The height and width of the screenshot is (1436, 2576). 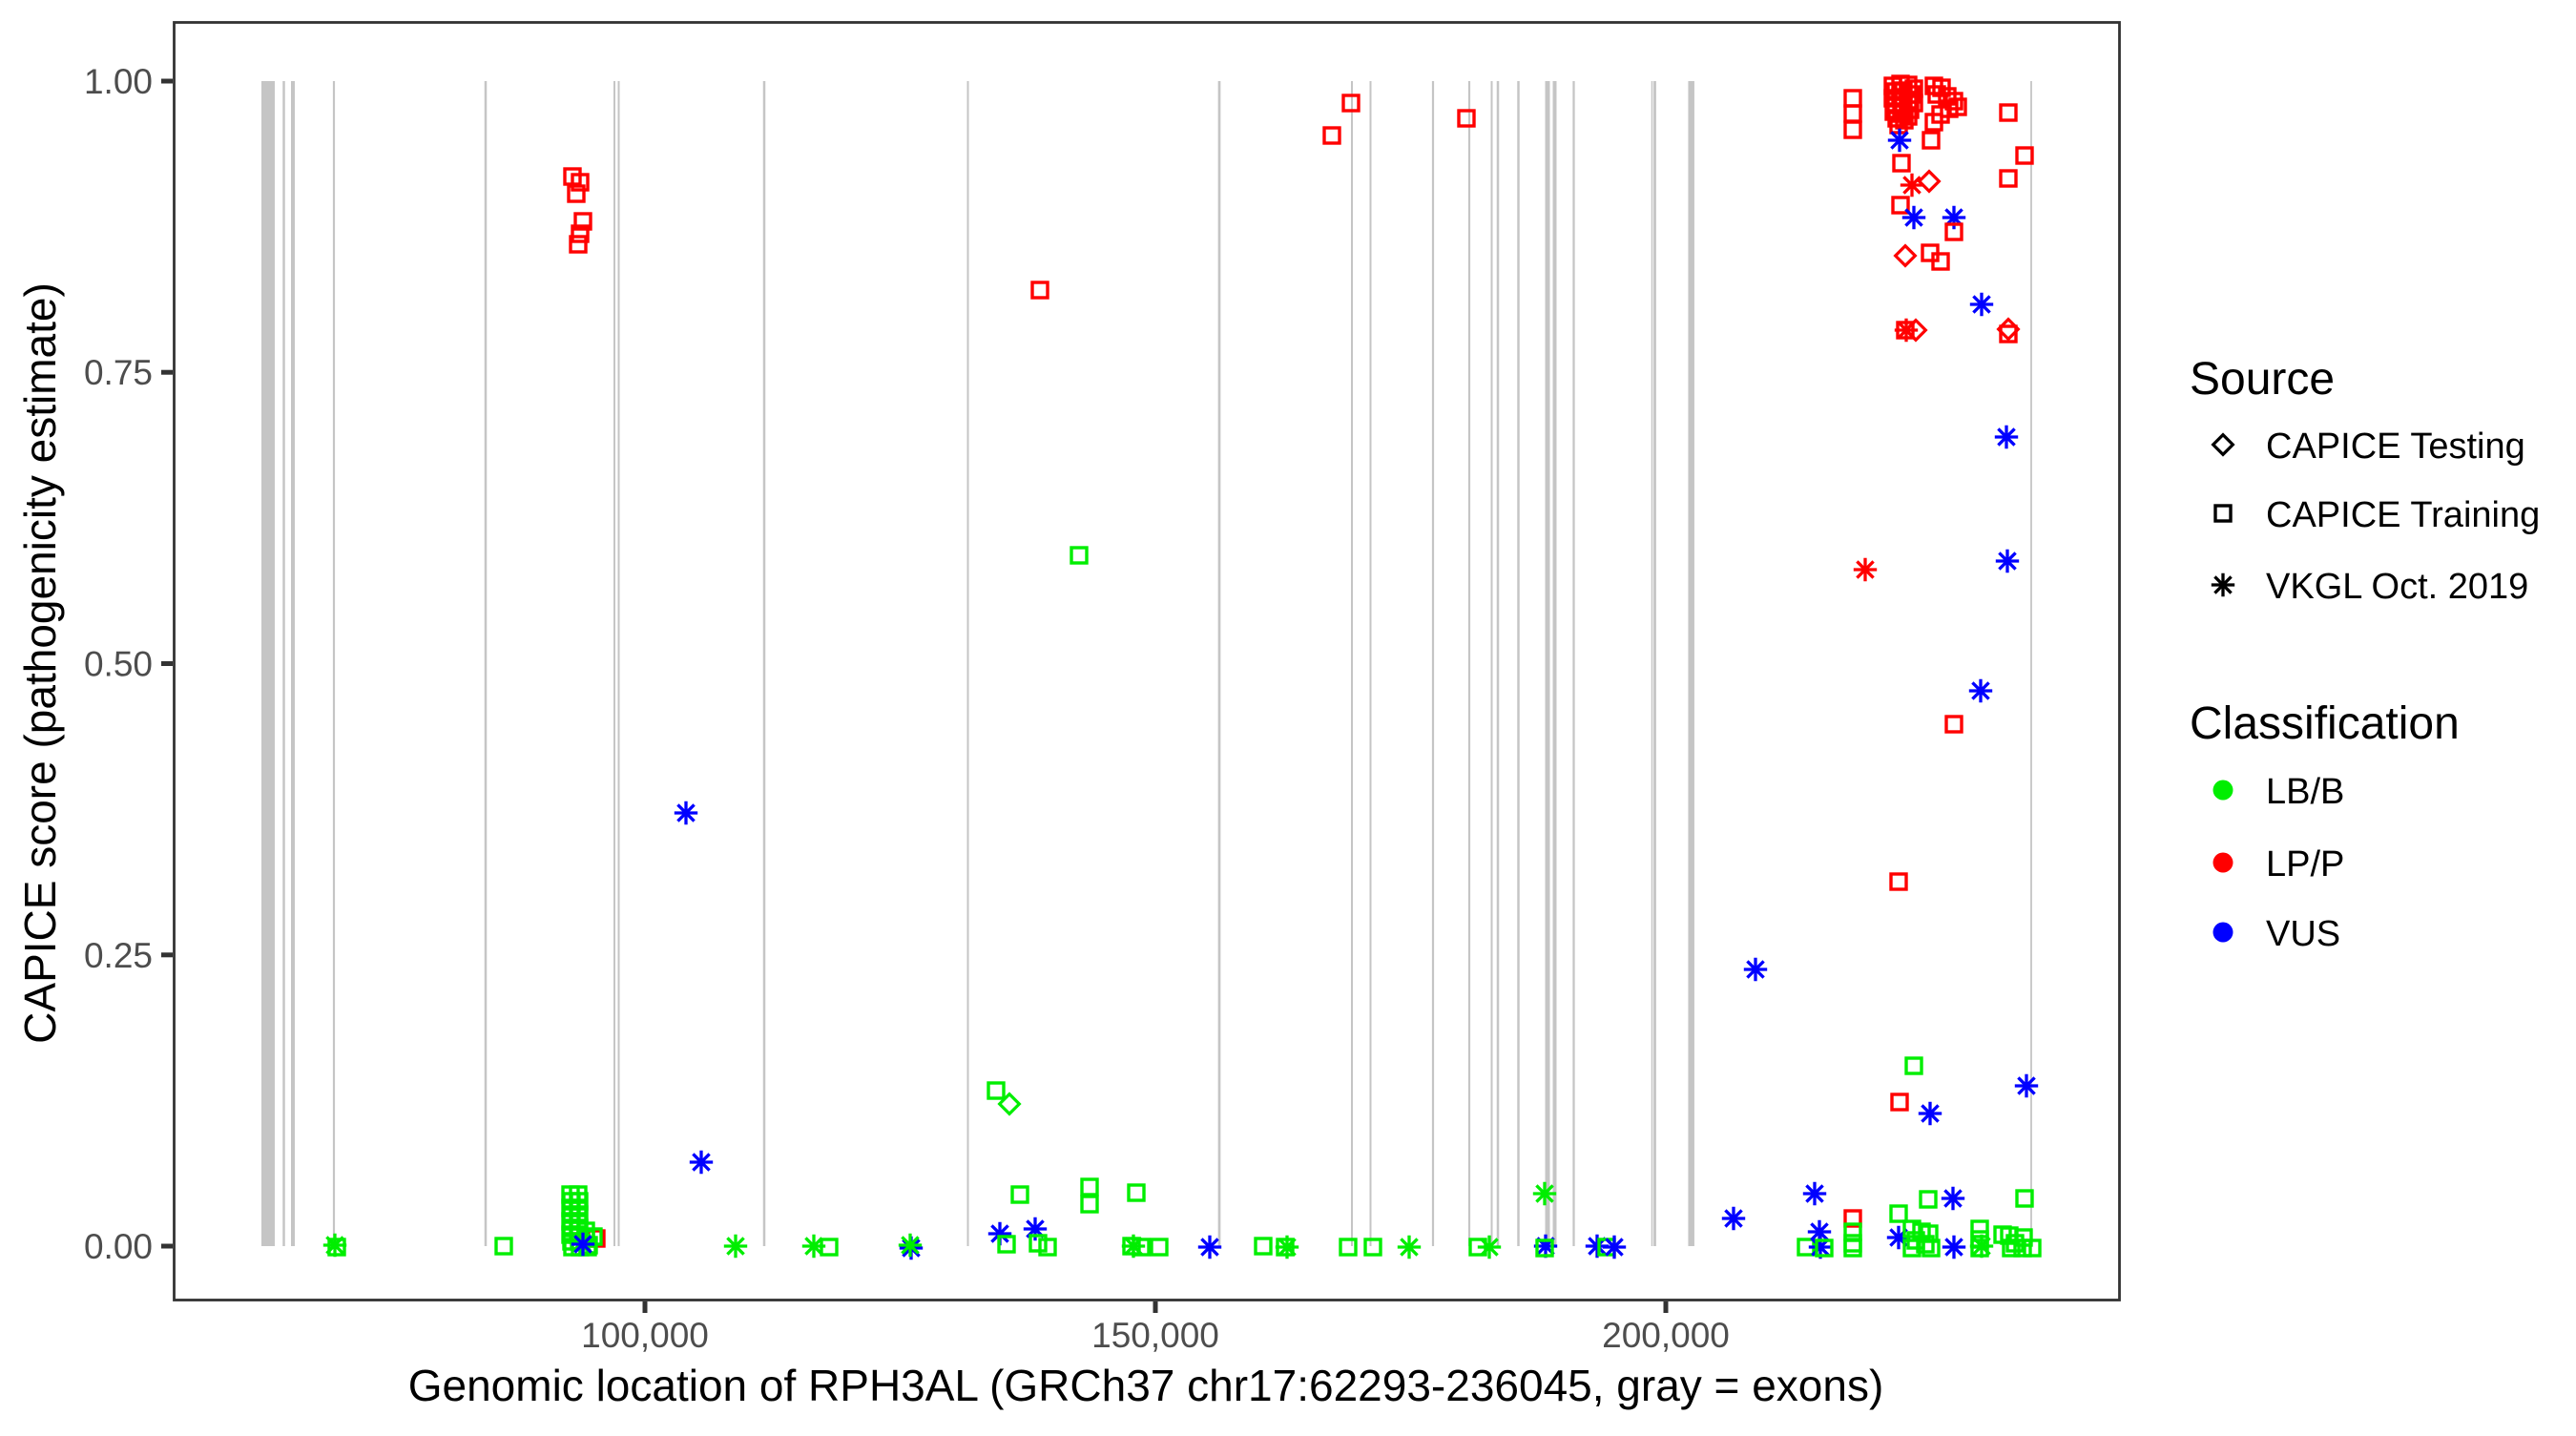 I want to click on svg-text: 200,000, so click(x=1666, y=1335).